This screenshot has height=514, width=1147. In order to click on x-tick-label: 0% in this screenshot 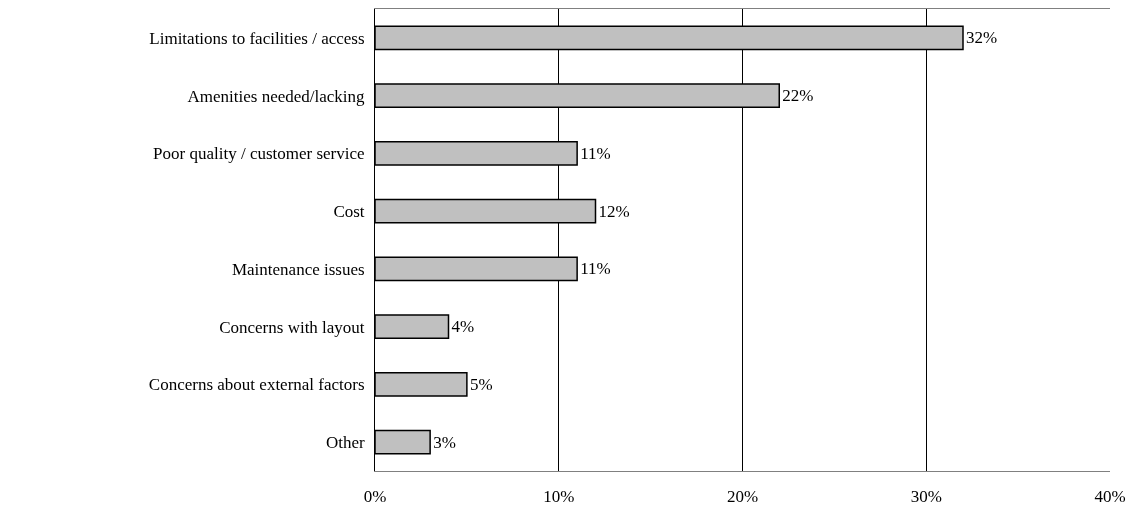, I will do `click(375, 497)`.